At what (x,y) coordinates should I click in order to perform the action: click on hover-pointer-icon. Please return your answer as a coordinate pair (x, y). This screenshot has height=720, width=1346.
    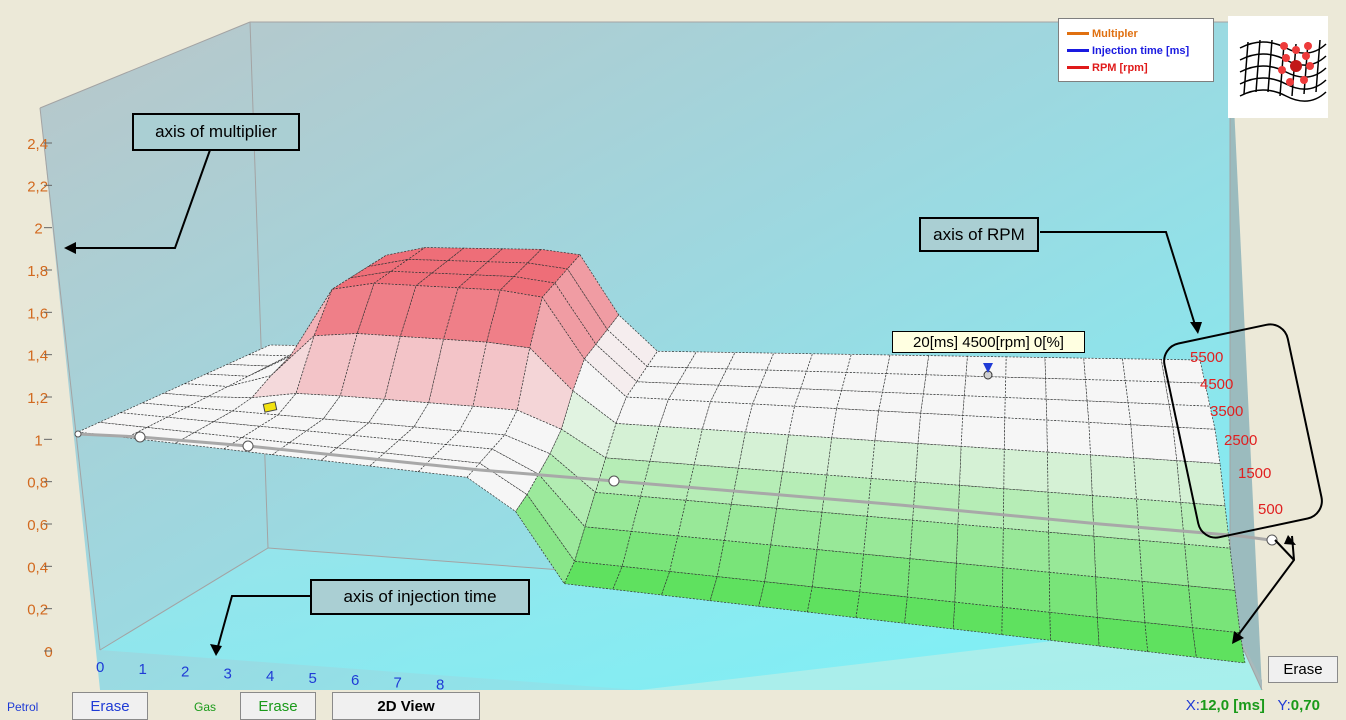
    Looking at the image, I should click on (988, 368).